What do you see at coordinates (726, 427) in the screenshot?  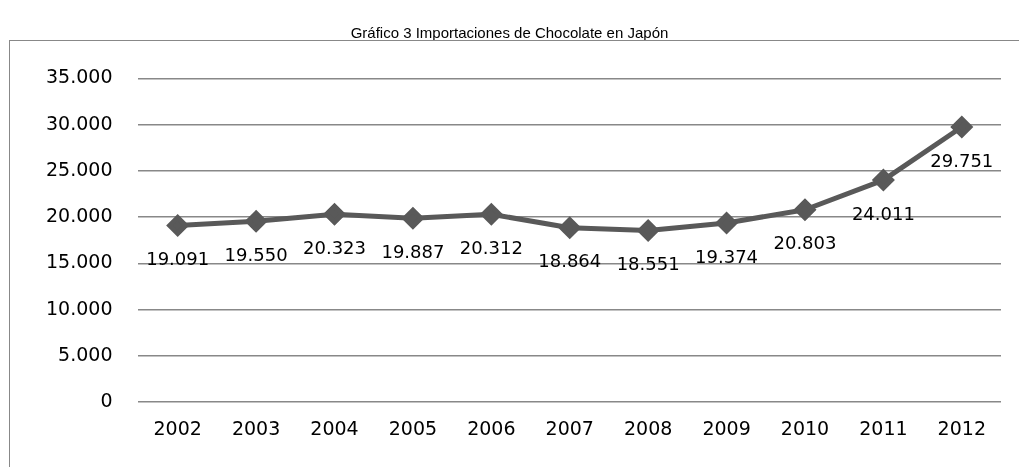 I see `x-tick-label: 2009` at bounding box center [726, 427].